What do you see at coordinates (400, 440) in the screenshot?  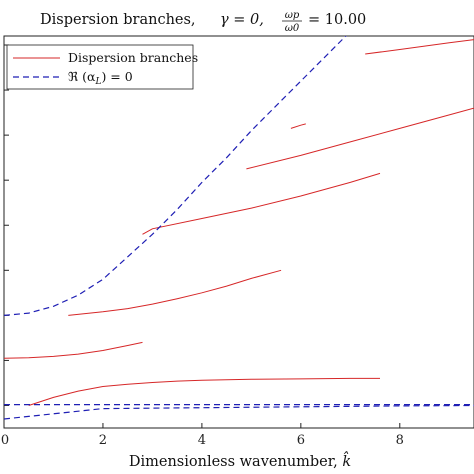 I see `x-tick-label: 8` at bounding box center [400, 440].